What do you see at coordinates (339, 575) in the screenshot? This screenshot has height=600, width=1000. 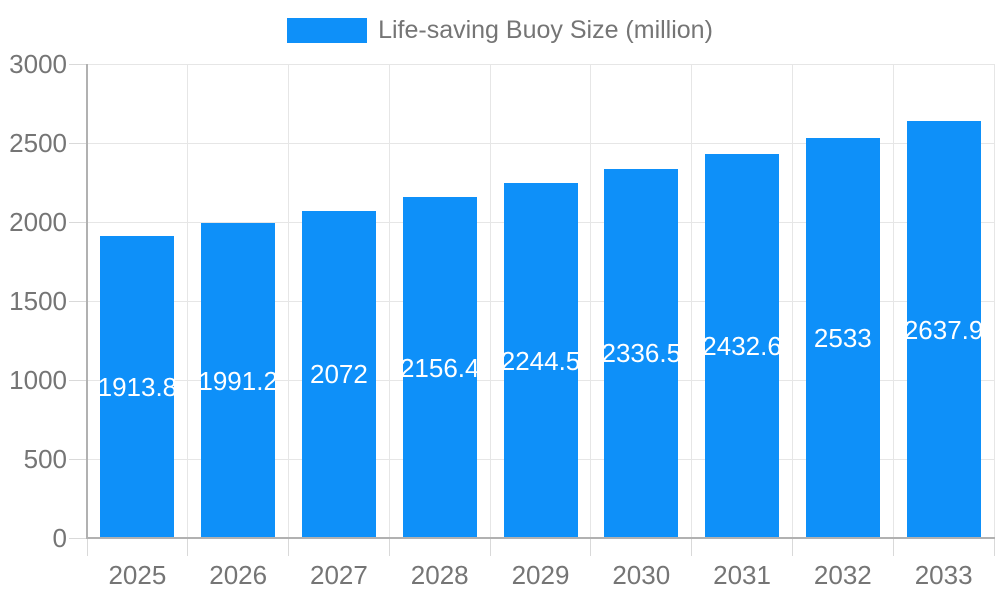 I see `x-tick-label: 2027` at bounding box center [339, 575].